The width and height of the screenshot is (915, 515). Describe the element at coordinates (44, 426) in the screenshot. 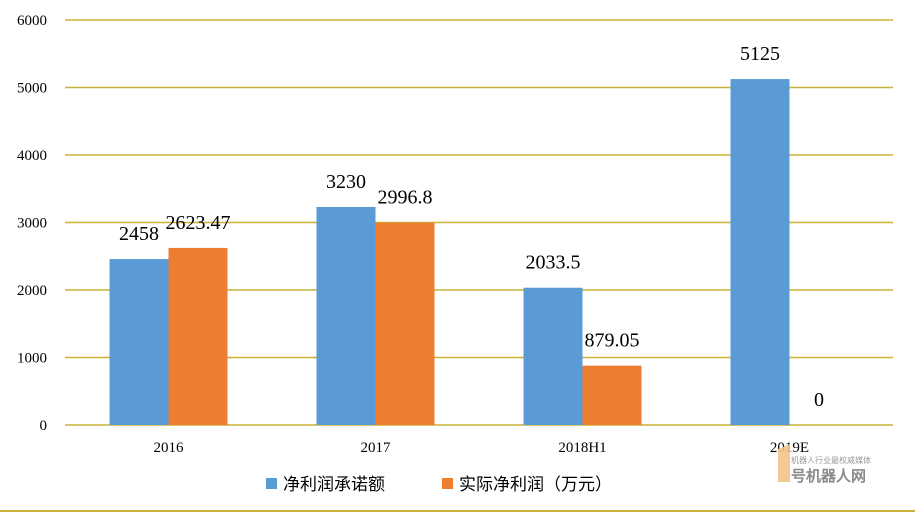

I see `y-tick-label: 0` at that location.